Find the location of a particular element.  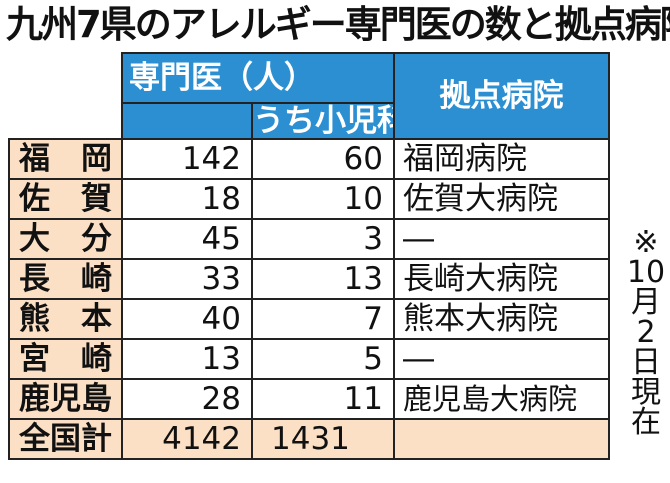

prefecture-cell: 大 分 is located at coordinates (65, 239).